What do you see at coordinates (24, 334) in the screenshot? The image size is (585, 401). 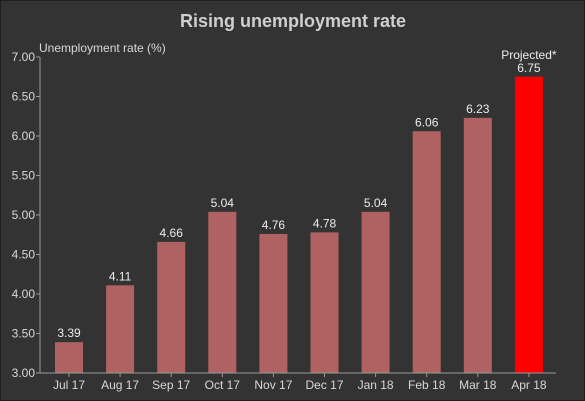 I see `y-tick-label: 3.50` at bounding box center [24, 334].